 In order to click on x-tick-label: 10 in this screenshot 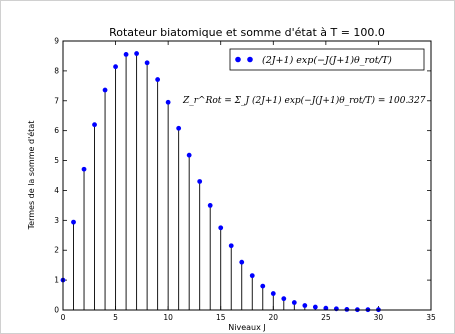, I will do `click(168, 317)`.